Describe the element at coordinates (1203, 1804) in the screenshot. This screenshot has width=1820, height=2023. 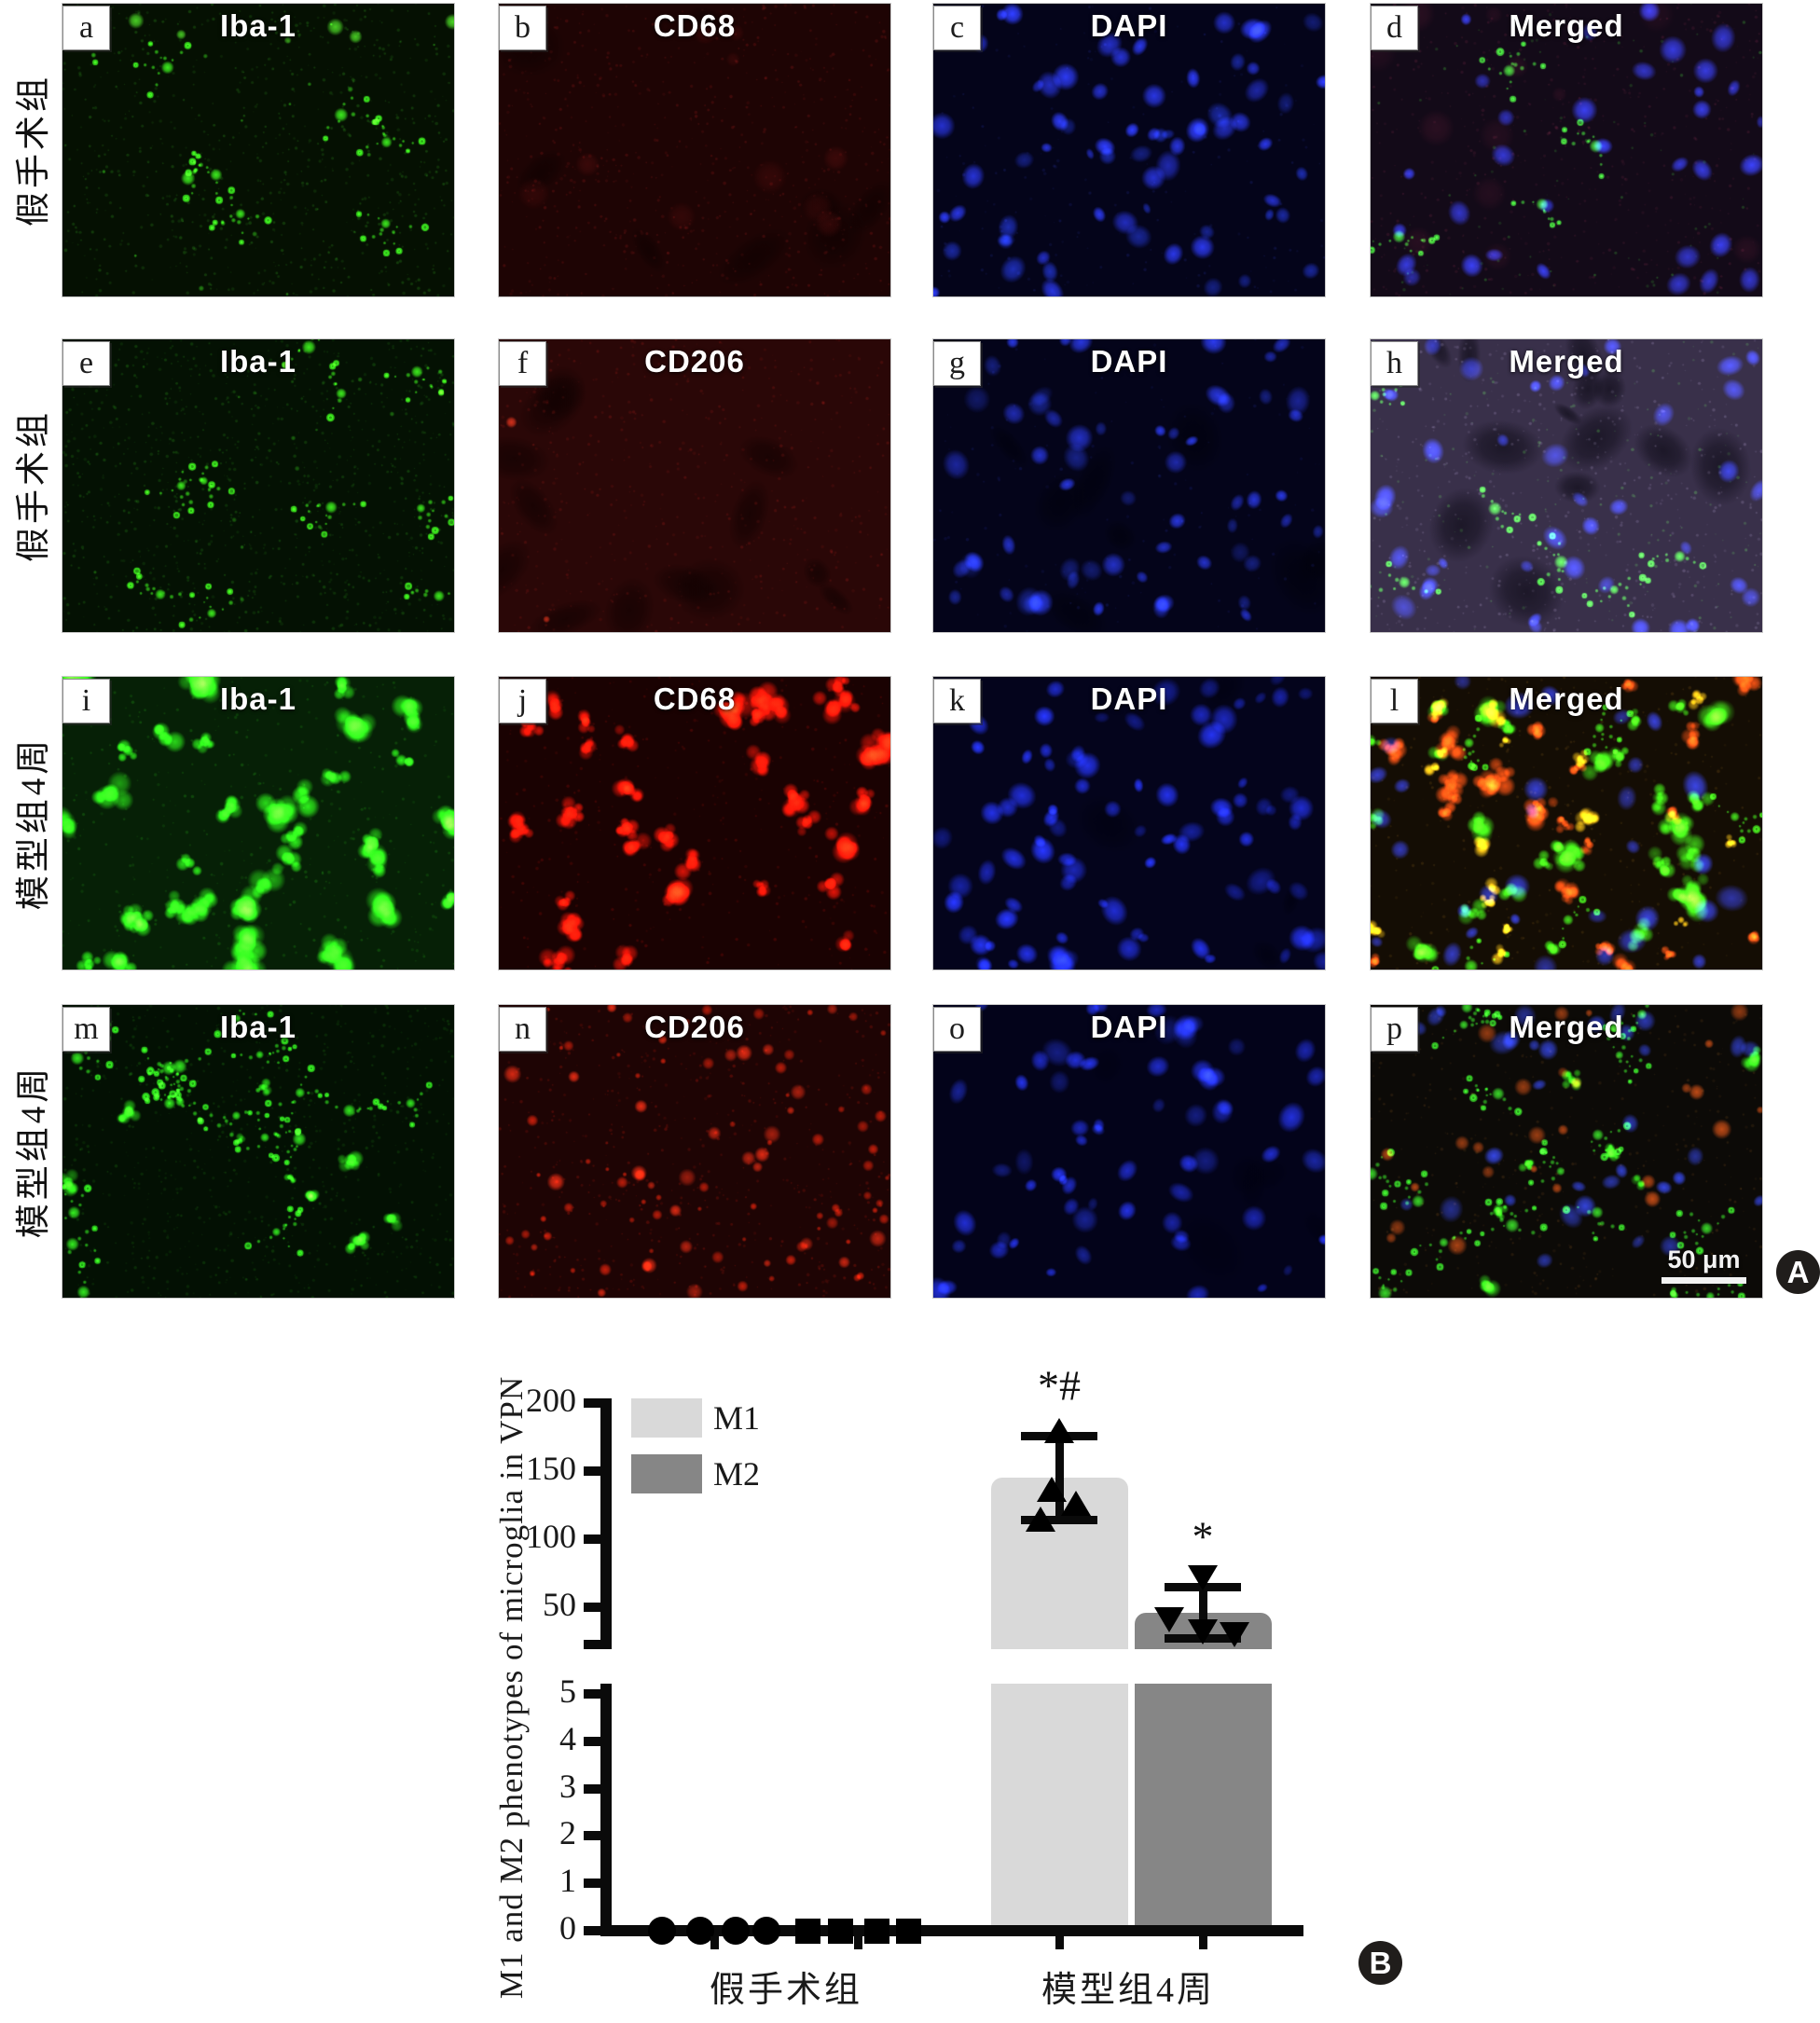
I see `bar-lower-M2` at that location.